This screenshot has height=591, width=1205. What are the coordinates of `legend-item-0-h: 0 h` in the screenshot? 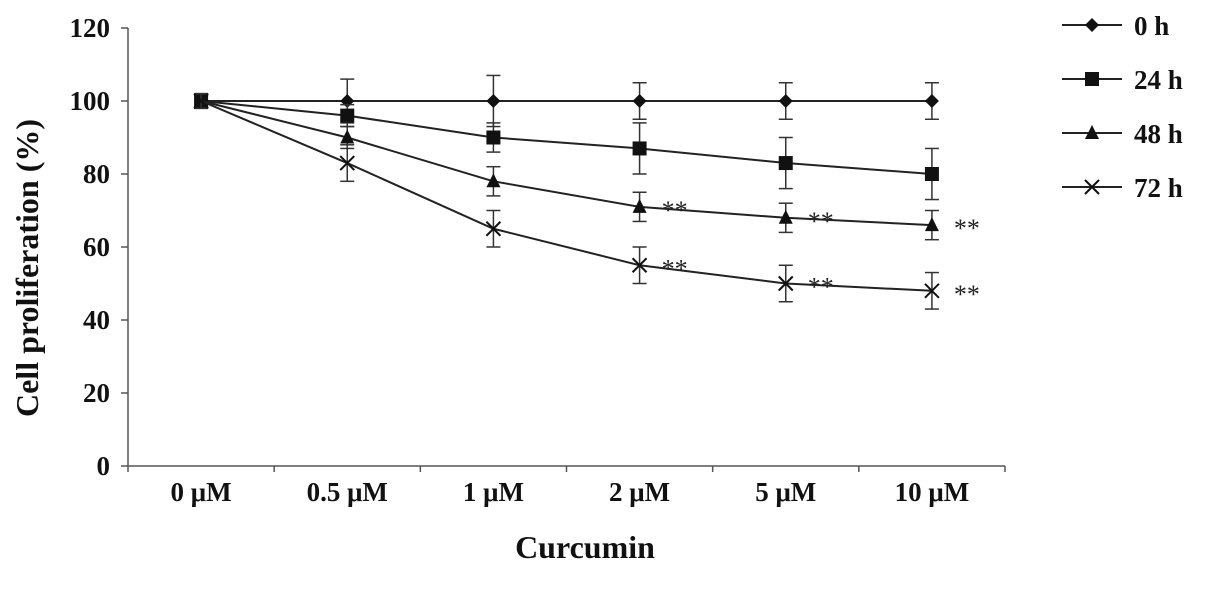 It's located at (1115, 26).